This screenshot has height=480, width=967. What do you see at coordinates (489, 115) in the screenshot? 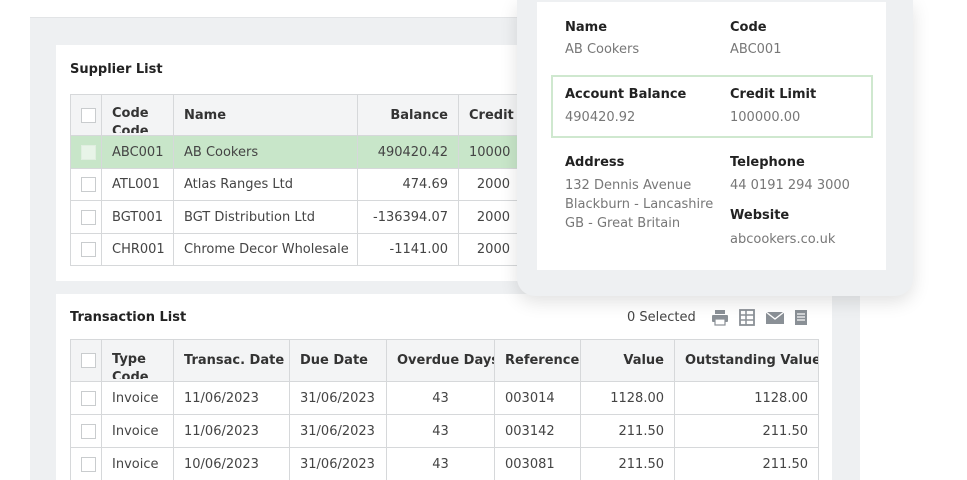
I see `column-header-credit-limit: Credit L` at bounding box center [489, 115].